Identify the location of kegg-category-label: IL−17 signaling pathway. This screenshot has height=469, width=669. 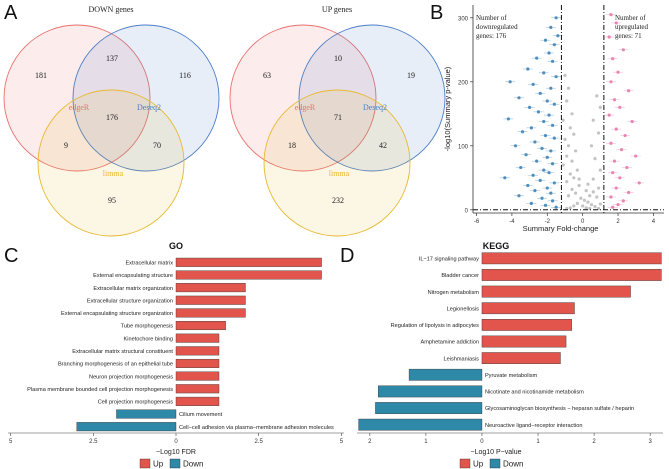
(449, 260).